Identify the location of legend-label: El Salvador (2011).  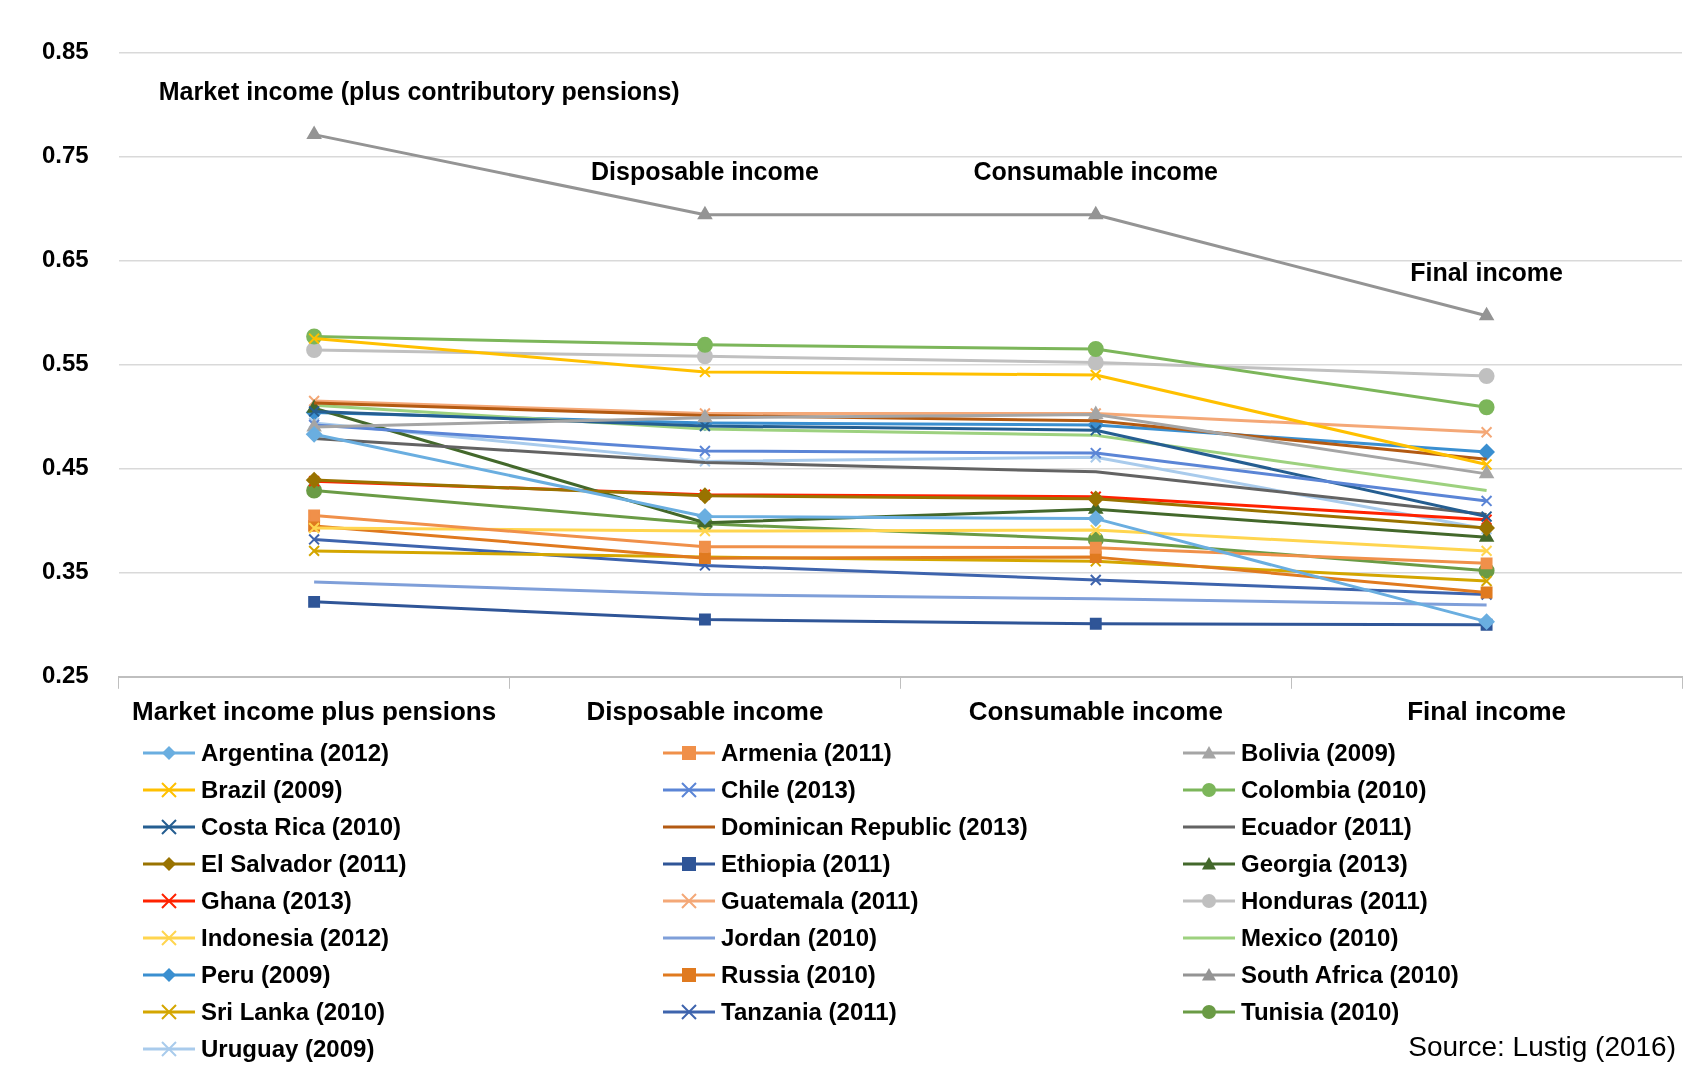
(304, 863).